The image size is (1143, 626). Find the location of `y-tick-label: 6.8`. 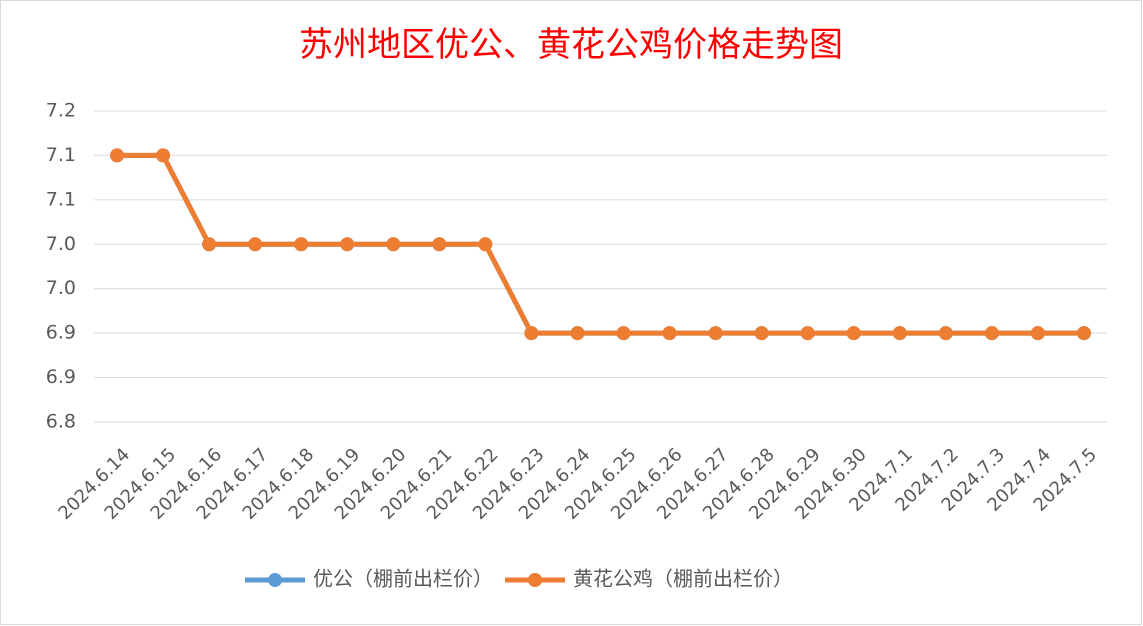

y-tick-label: 6.8 is located at coordinates (61, 422).